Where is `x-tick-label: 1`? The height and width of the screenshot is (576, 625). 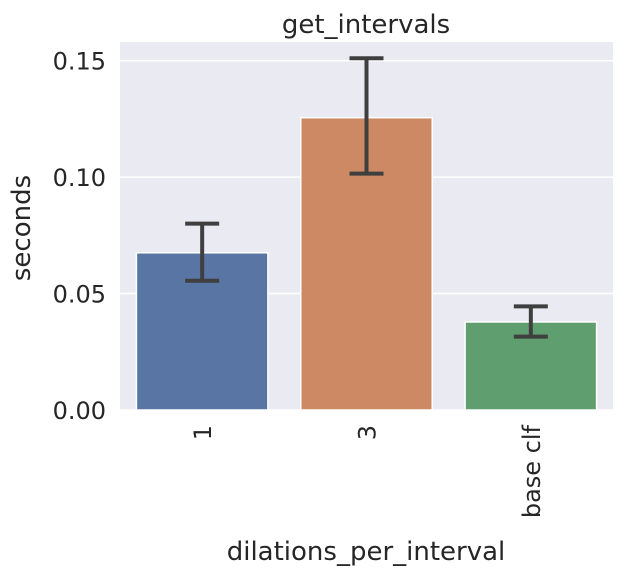
x-tick-label: 1 is located at coordinates (203, 432).